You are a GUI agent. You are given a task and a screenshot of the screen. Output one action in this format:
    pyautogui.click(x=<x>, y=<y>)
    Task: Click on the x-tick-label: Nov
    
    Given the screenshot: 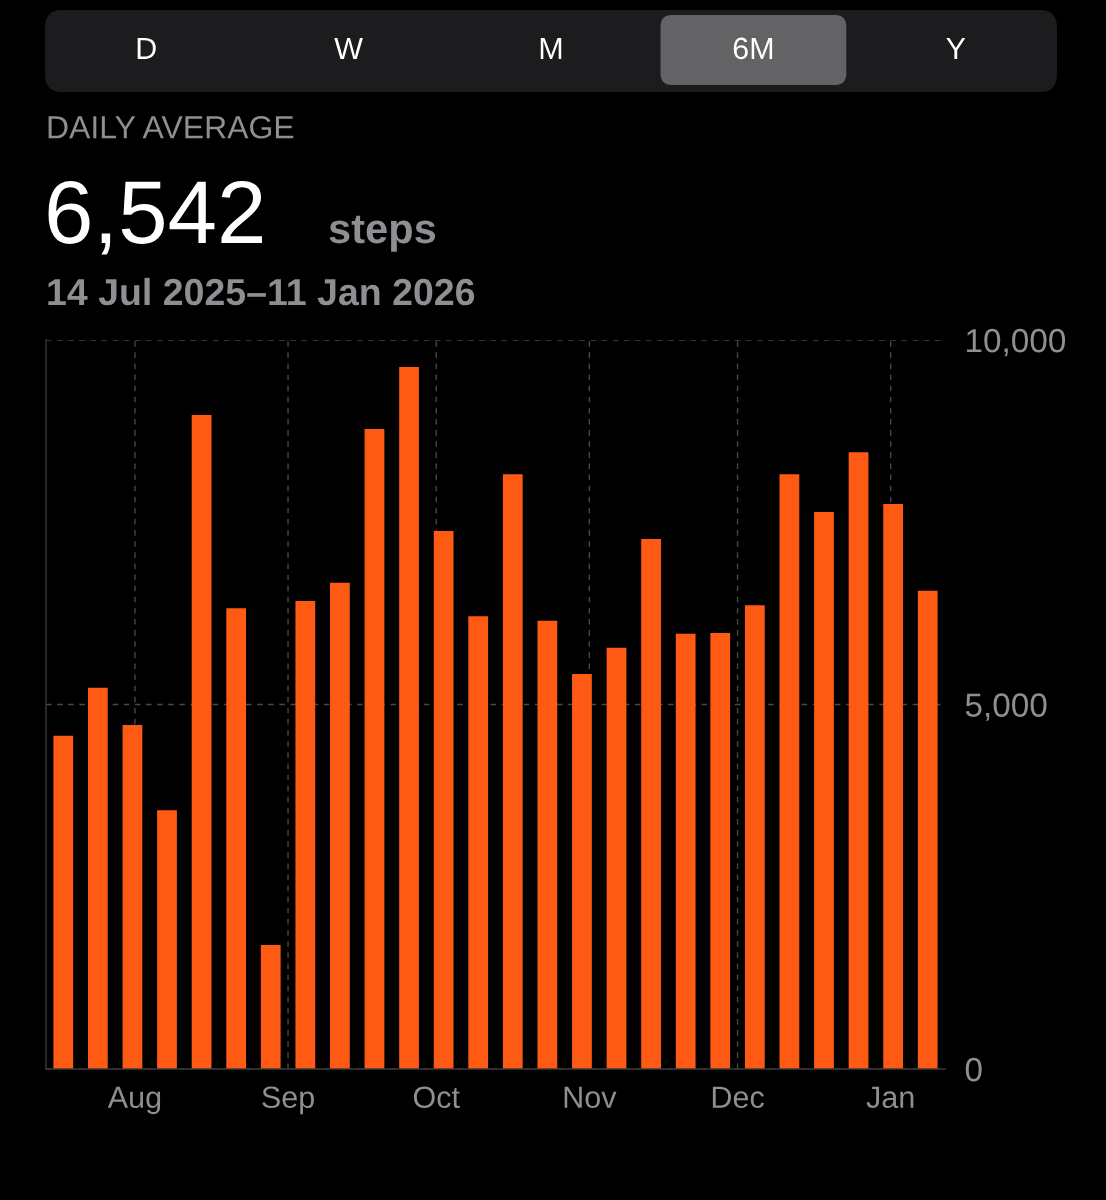 What is the action you would take?
    pyautogui.click(x=590, y=1097)
    